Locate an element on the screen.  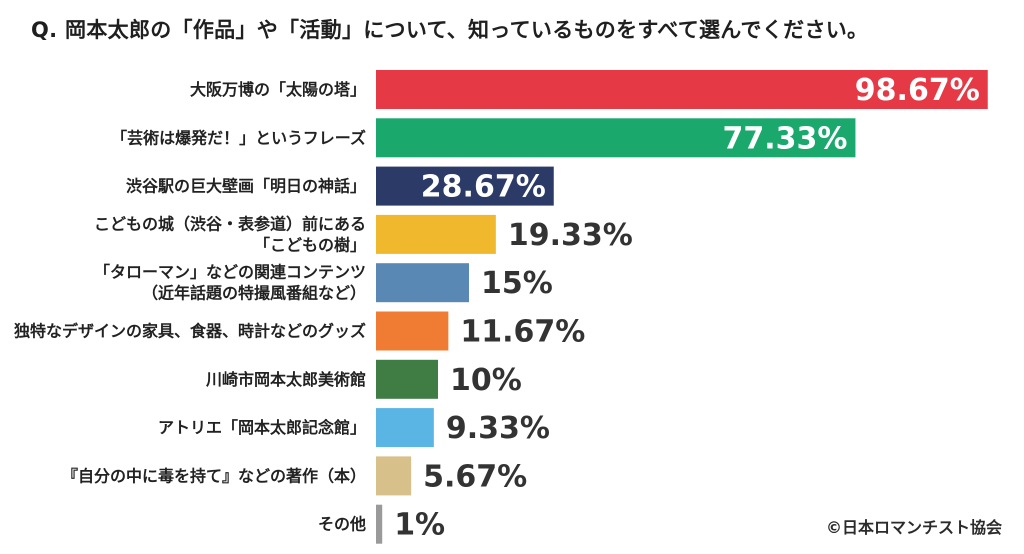
value-label: 5.67% is located at coordinates (475, 476).